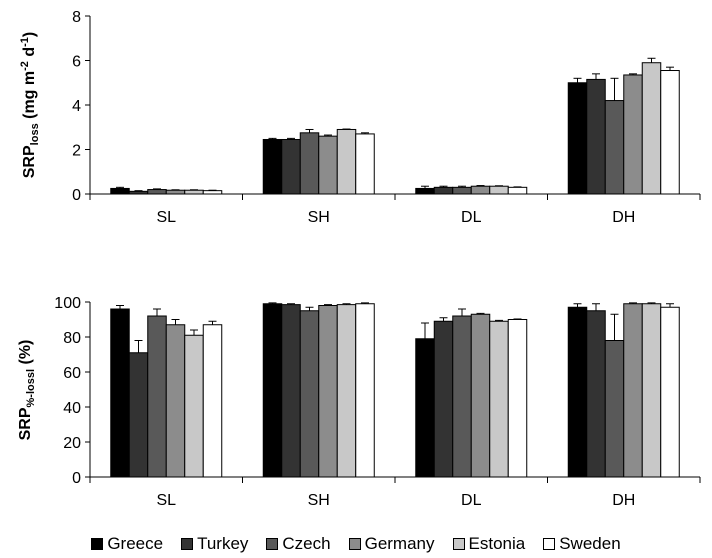 The width and height of the screenshot is (712, 558). I want to click on legend-item-turkey: Turkey, so click(214, 544).